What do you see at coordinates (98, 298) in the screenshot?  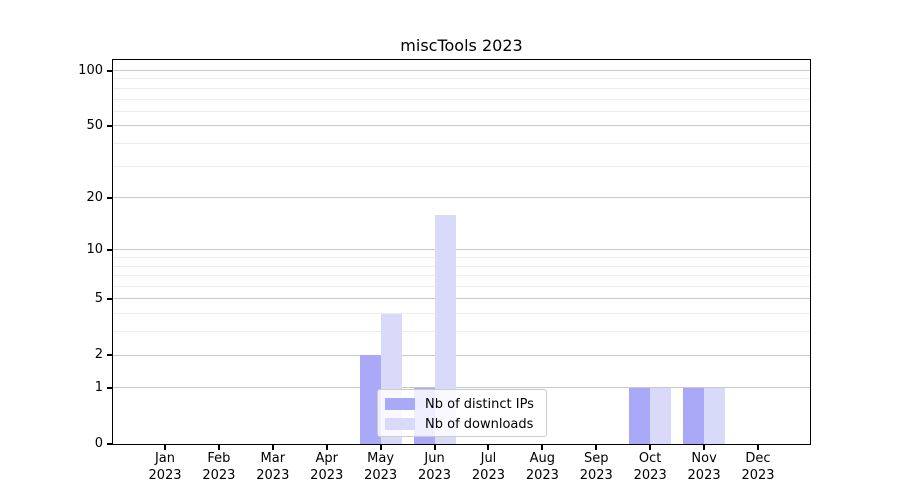 I see `y-tick-label: 5` at bounding box center [98, 298].